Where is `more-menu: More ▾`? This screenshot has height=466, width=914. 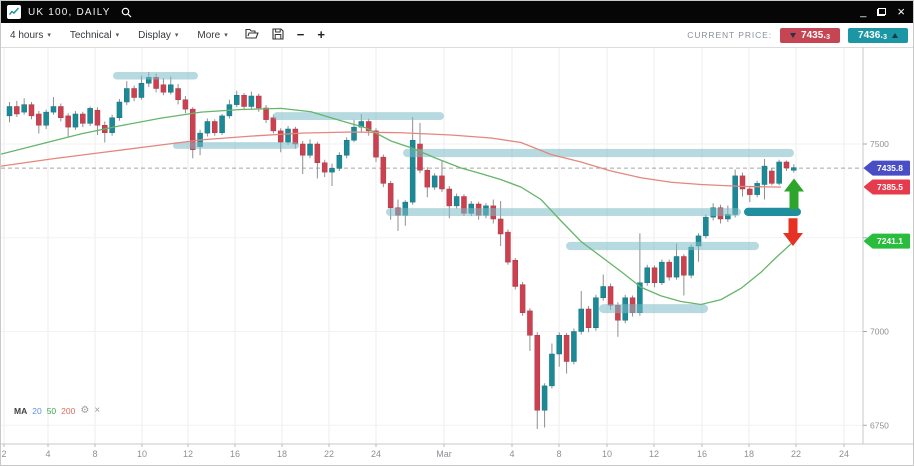
more-menu: More ▾ is located at coordinates (212, 35).